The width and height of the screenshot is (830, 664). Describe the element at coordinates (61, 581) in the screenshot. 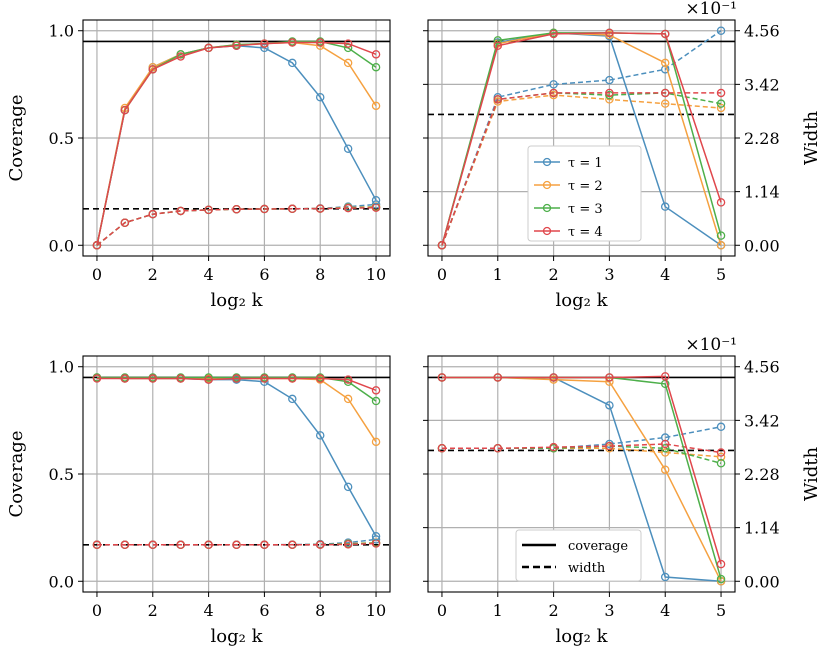

I see `y-tick-label: 0.0` at that location.